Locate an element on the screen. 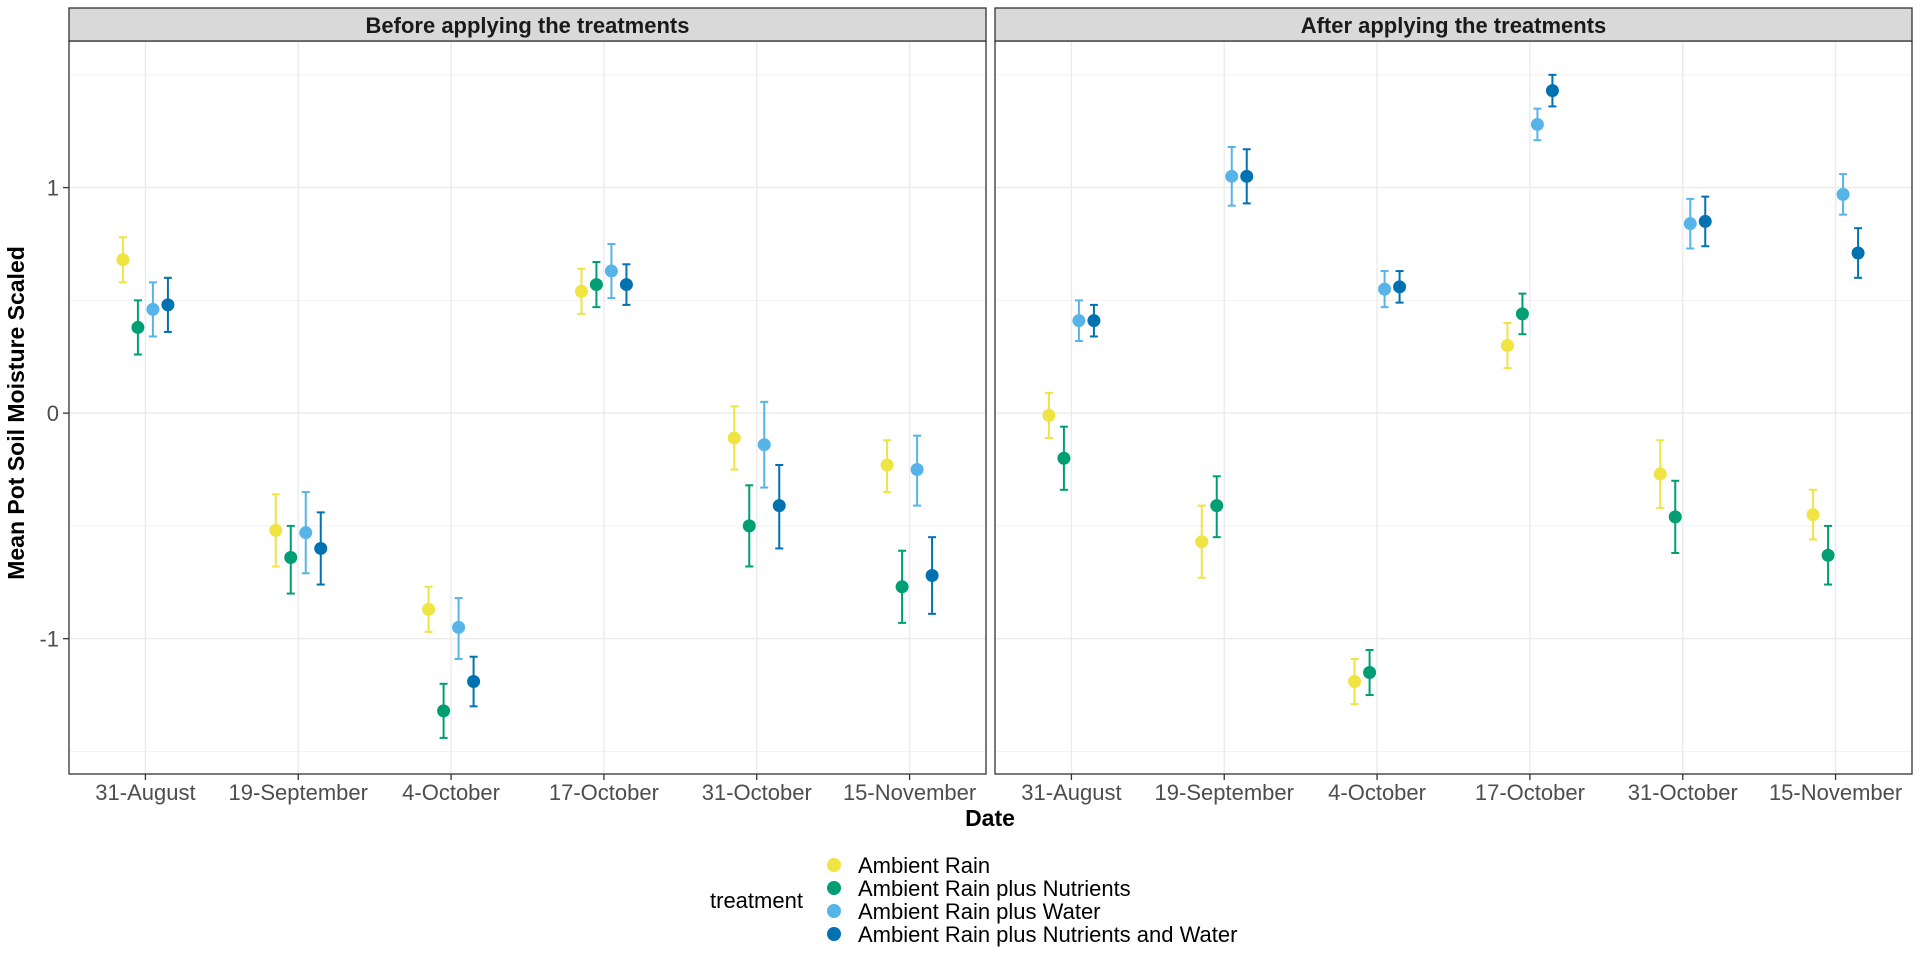 This screenshot has width=1920, height=965. legend-item: Ambient Rain plus Water is located at coordinates (964, 911).